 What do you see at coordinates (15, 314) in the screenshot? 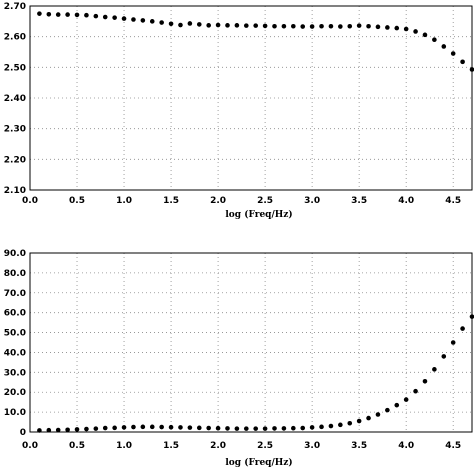
I see `y-tick-label: 60.0` at bounding box center [15, 314].